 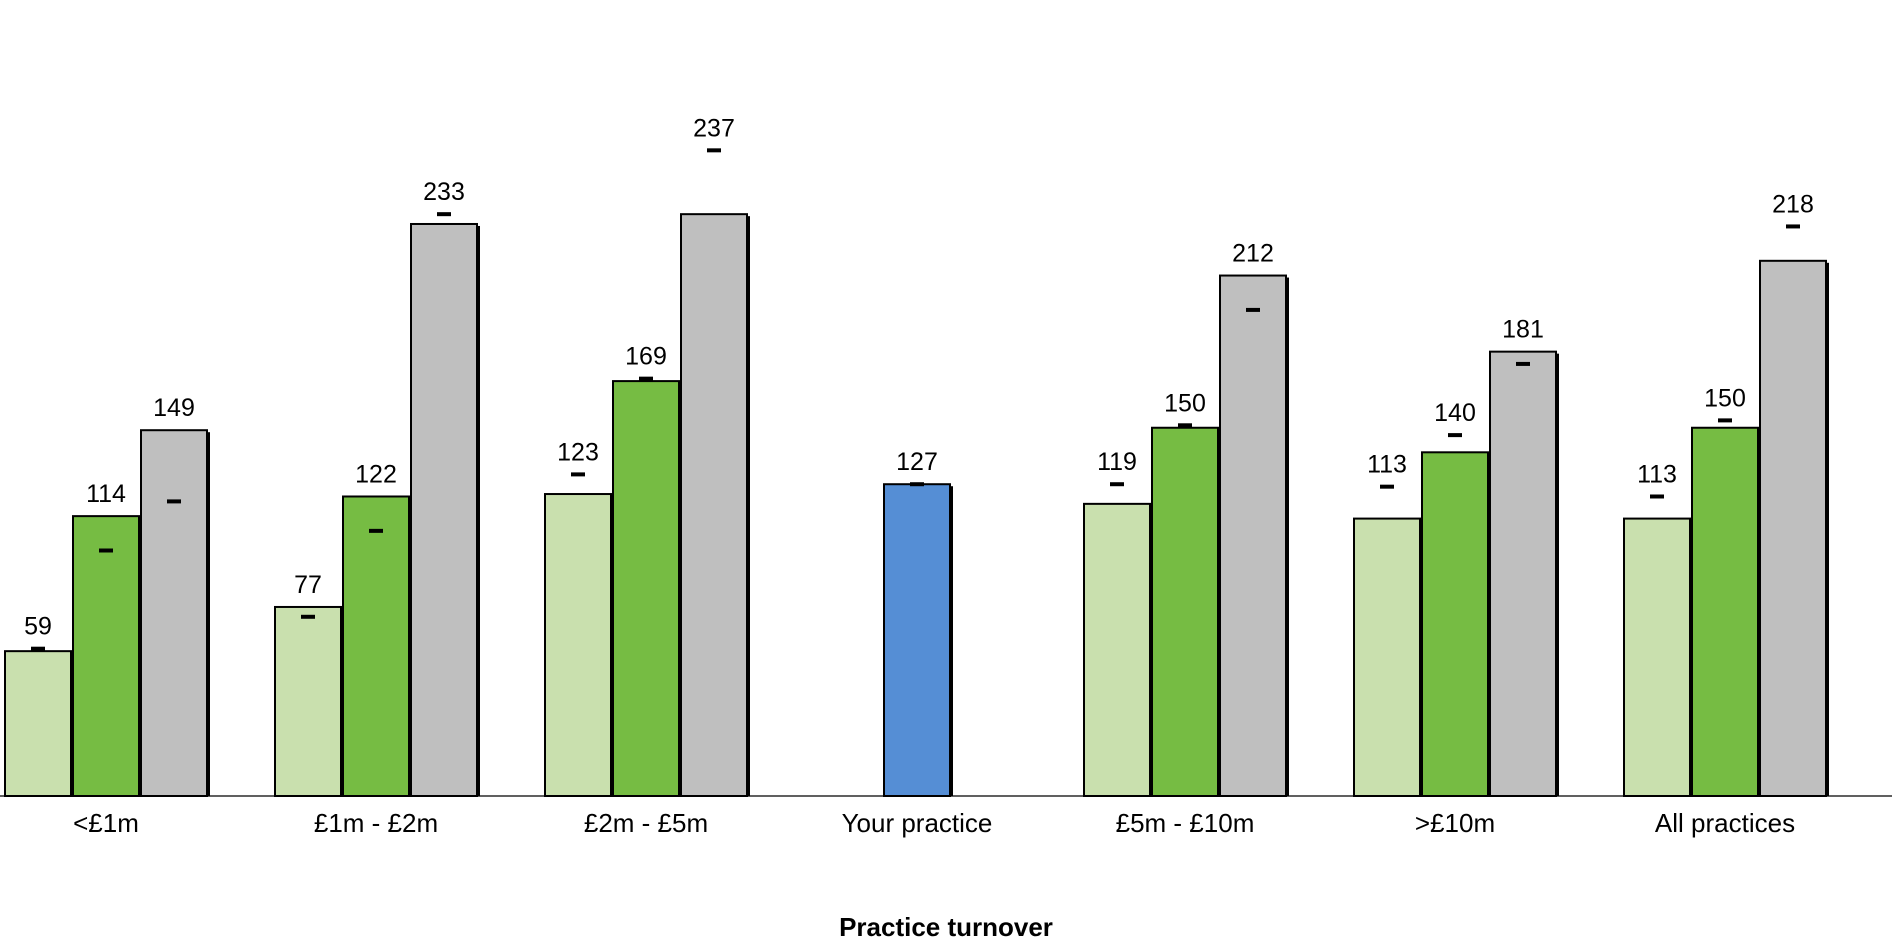 I want to click on value-label: 119, so click(x=1117, y=462).